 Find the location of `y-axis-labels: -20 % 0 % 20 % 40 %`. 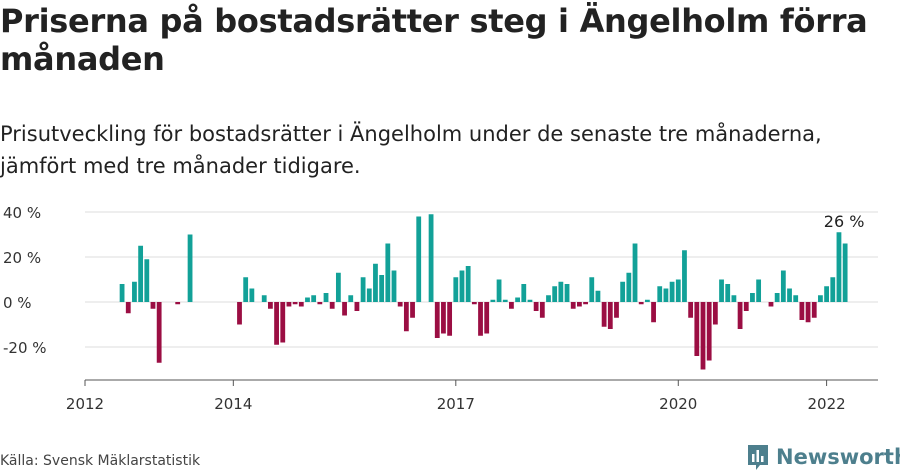

y-axis-labels: -20 % 0 % 20 % 40 % is located at coordinates (25, 280).